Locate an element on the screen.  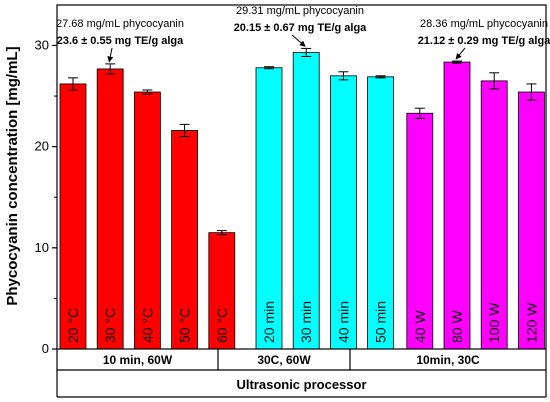
y-axis: 0 10 20 30 is located at coordinates (46, 196).